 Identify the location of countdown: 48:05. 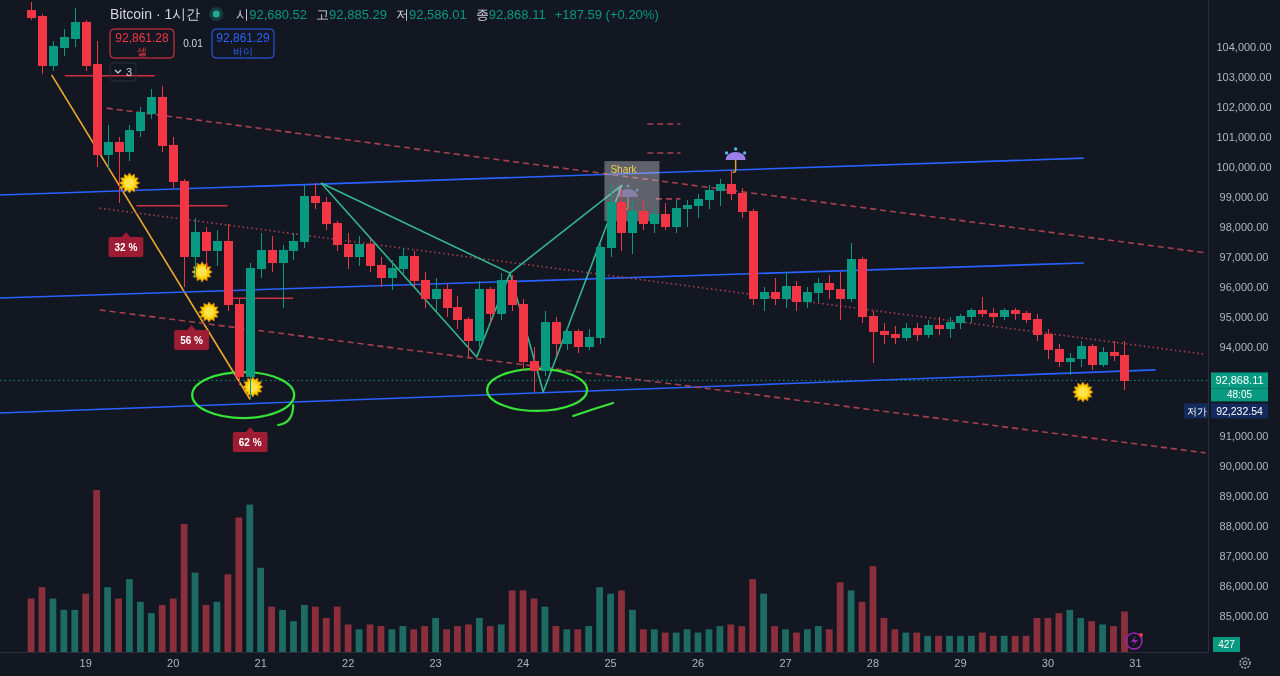
(1239, 395).